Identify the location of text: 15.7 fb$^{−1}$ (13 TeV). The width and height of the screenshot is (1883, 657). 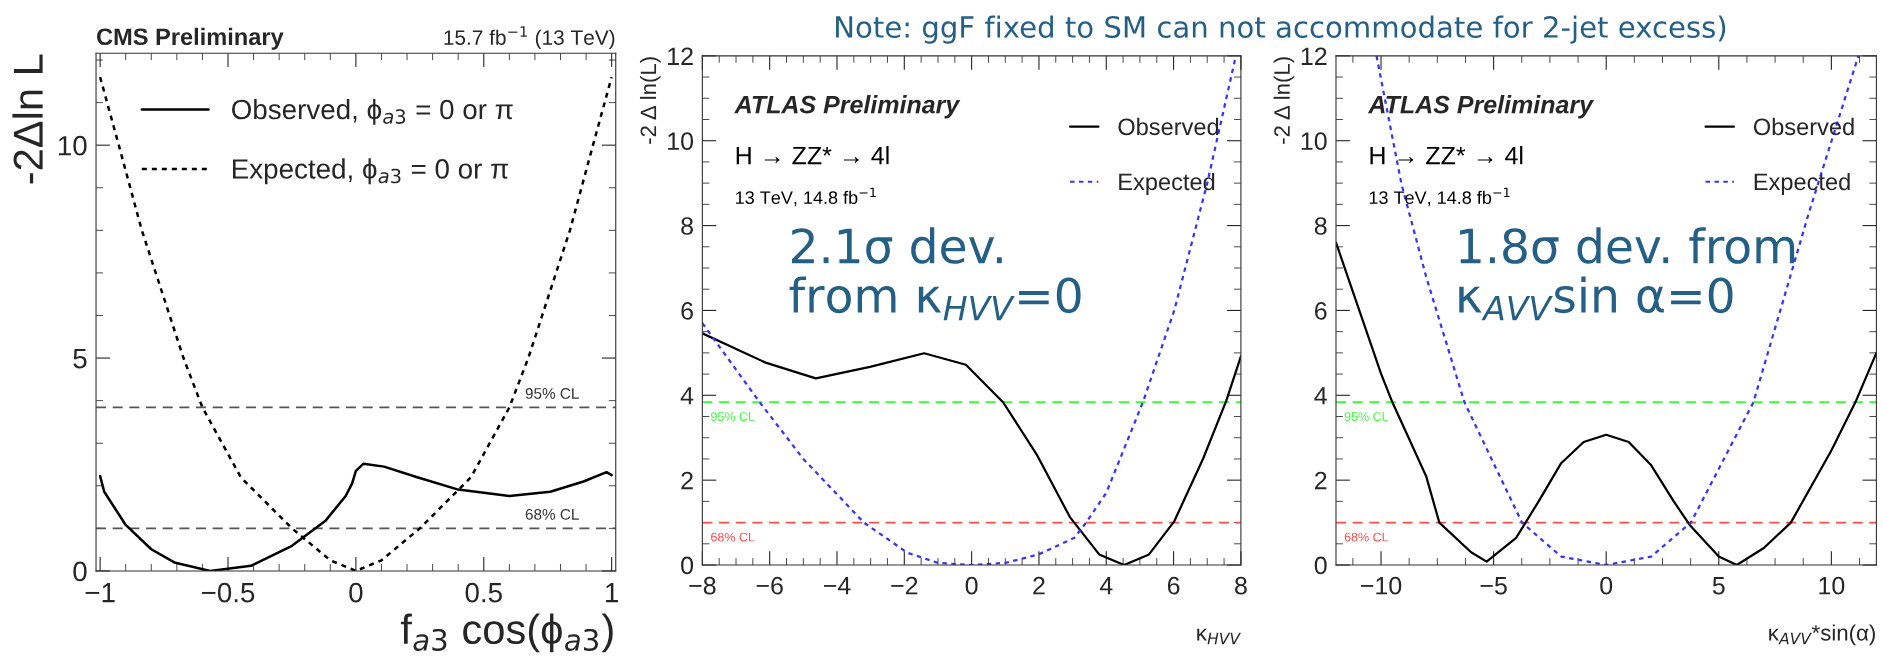
(529, 38).